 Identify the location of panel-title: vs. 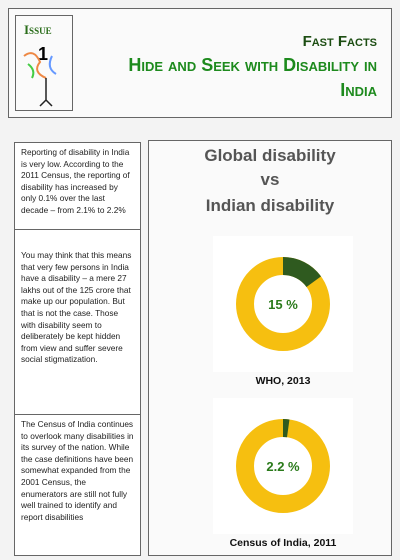
(270, 179).